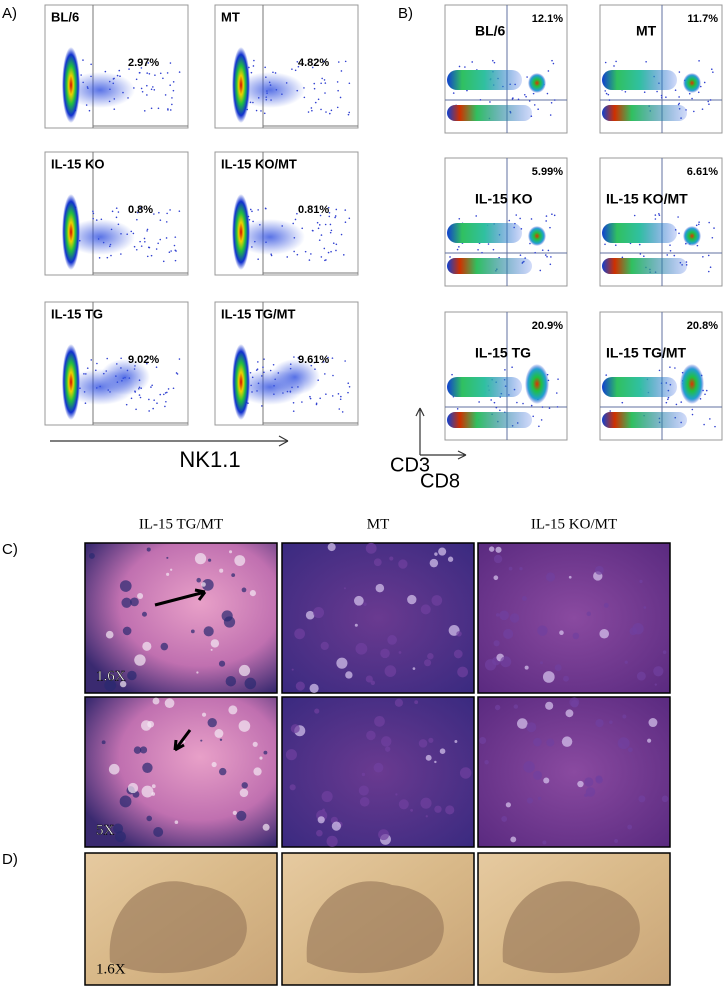 Image resolution: width=727 pixels, height=992 pixels. What do you see at coordinates (489, 420) in the screenshot?
I see `event-band` at bounding box center [489, 420].